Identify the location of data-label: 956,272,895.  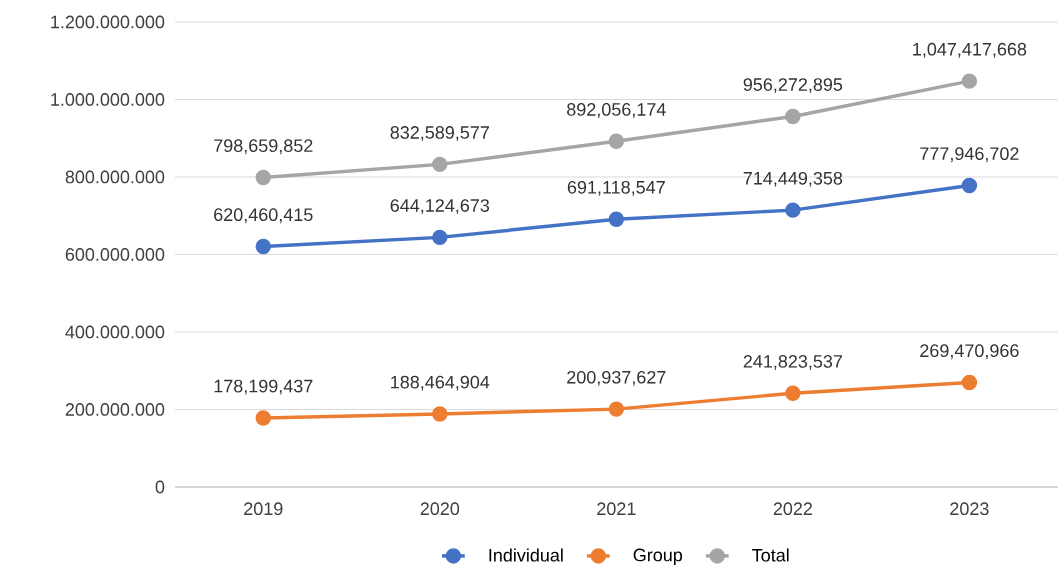
(793, 86).